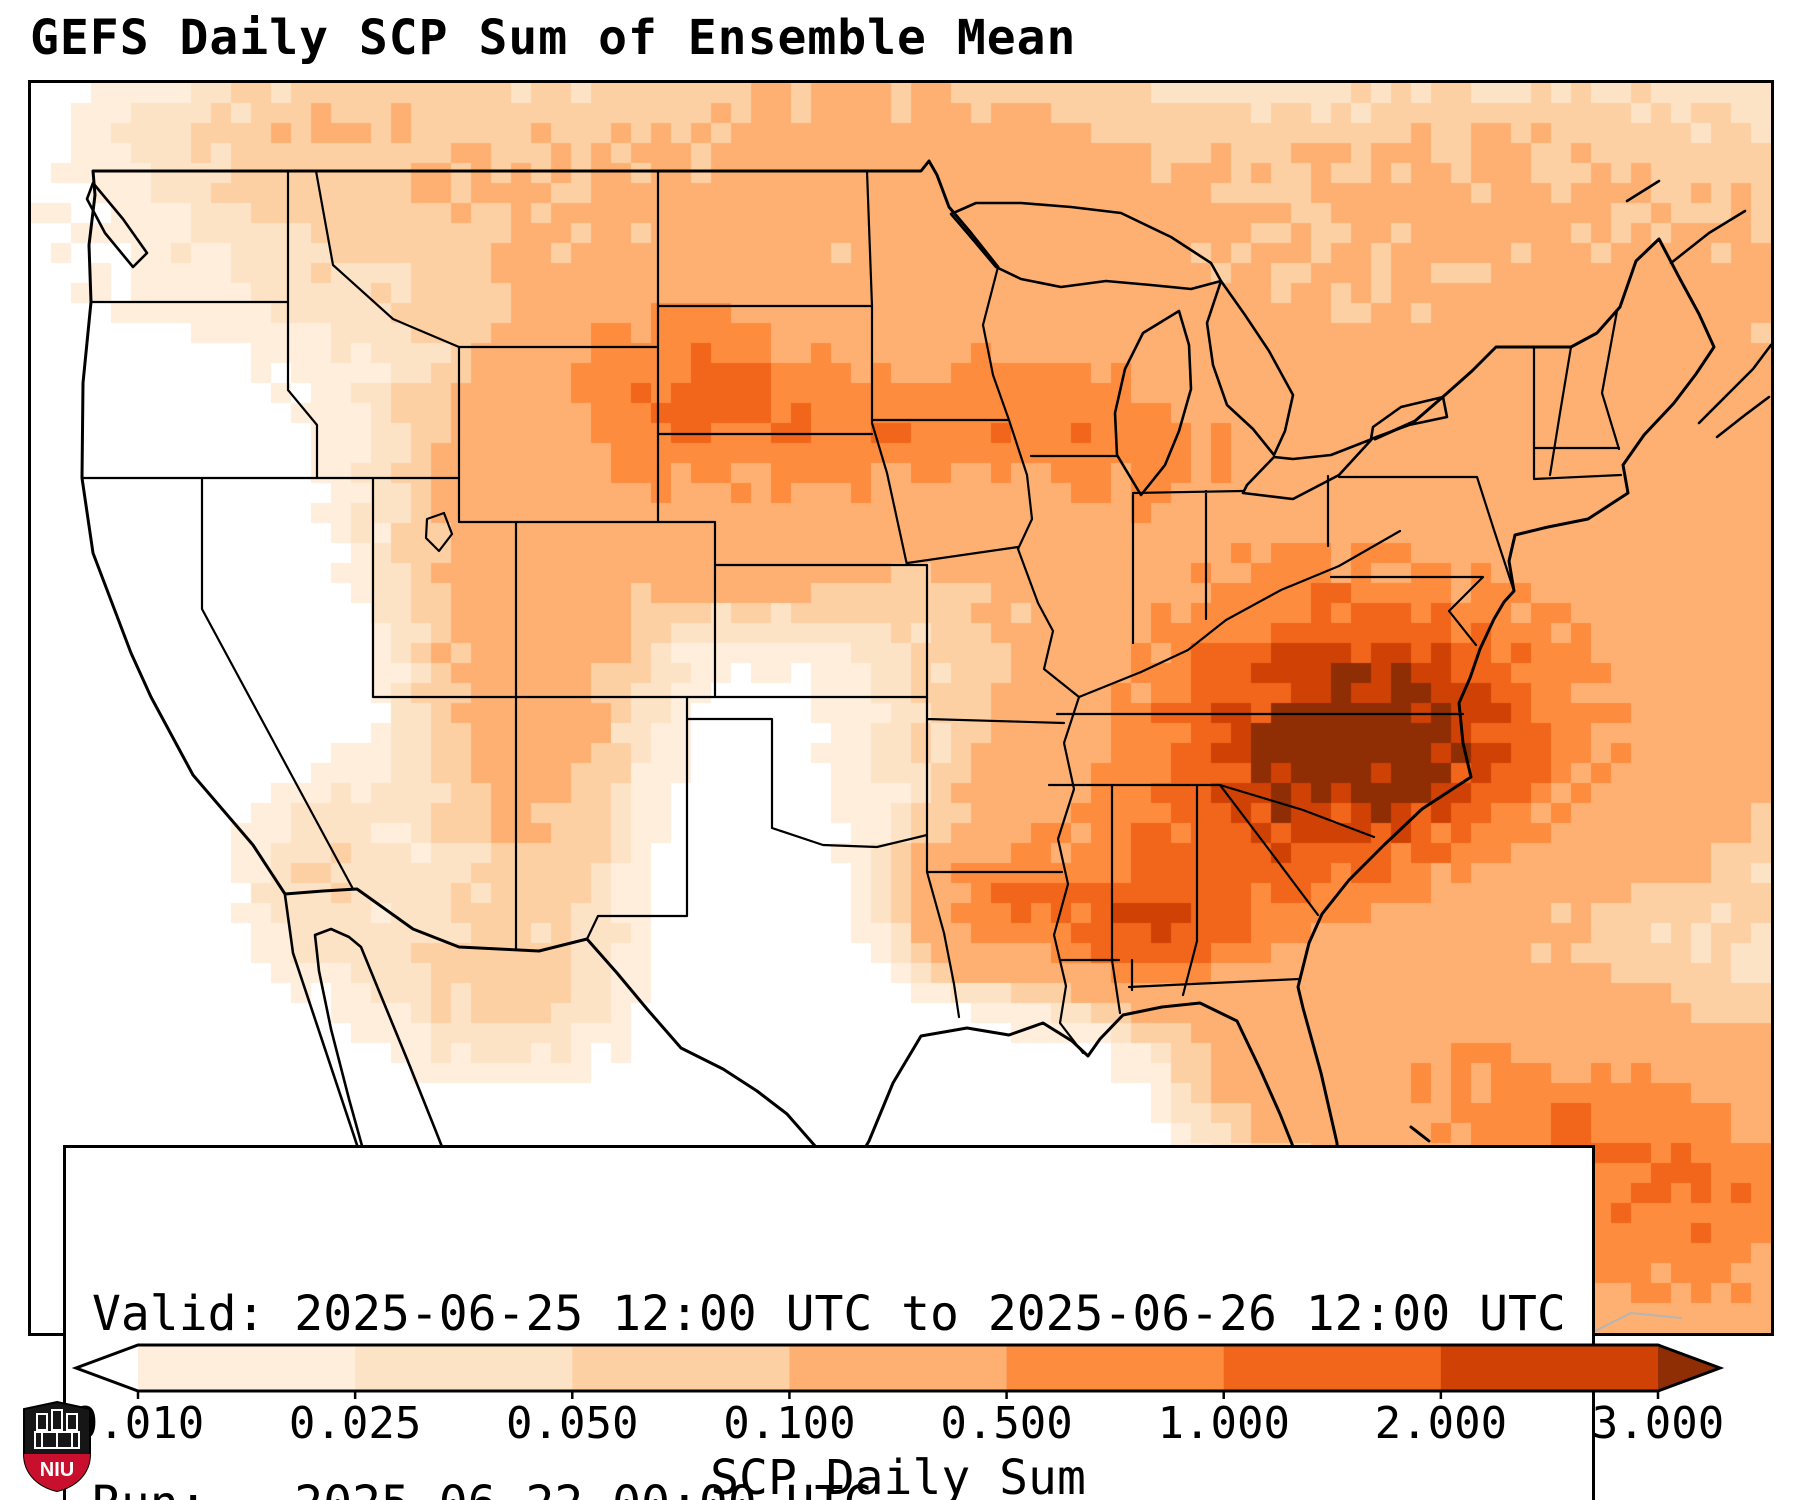  I want to click on vancouver-island, so click(117, 225).